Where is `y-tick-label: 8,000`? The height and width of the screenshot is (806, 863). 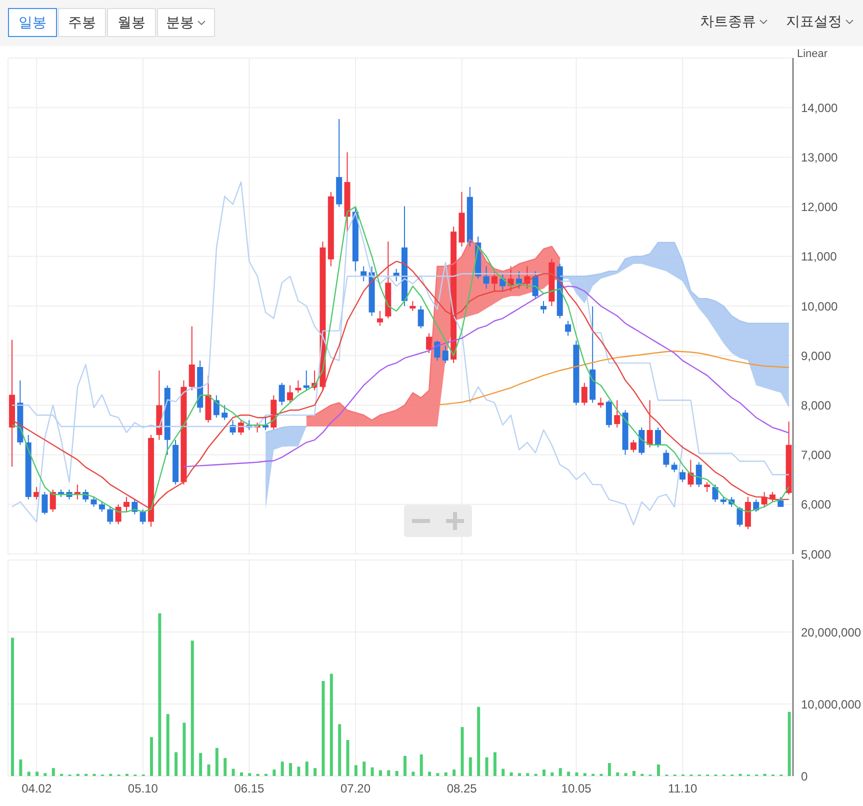
y-tick-label: 8,000 is located at coordinates (816, 405).